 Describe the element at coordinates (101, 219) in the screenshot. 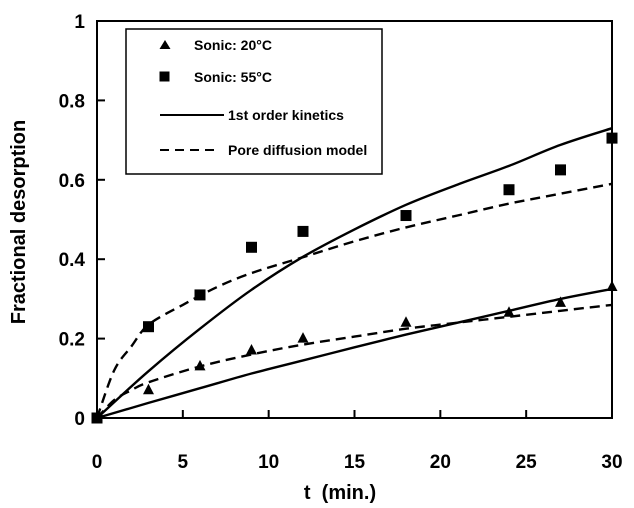

I see `y-axis-ticks` at that location.